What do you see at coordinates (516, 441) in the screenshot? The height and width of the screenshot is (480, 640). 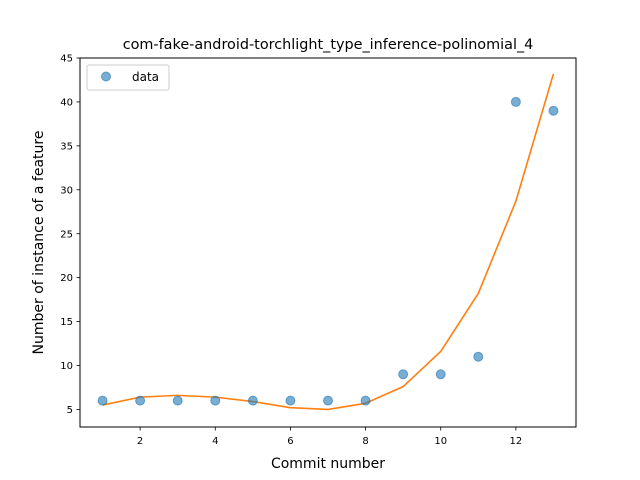 I see `x-tick-label: 12` at bounding box center [516, 441].